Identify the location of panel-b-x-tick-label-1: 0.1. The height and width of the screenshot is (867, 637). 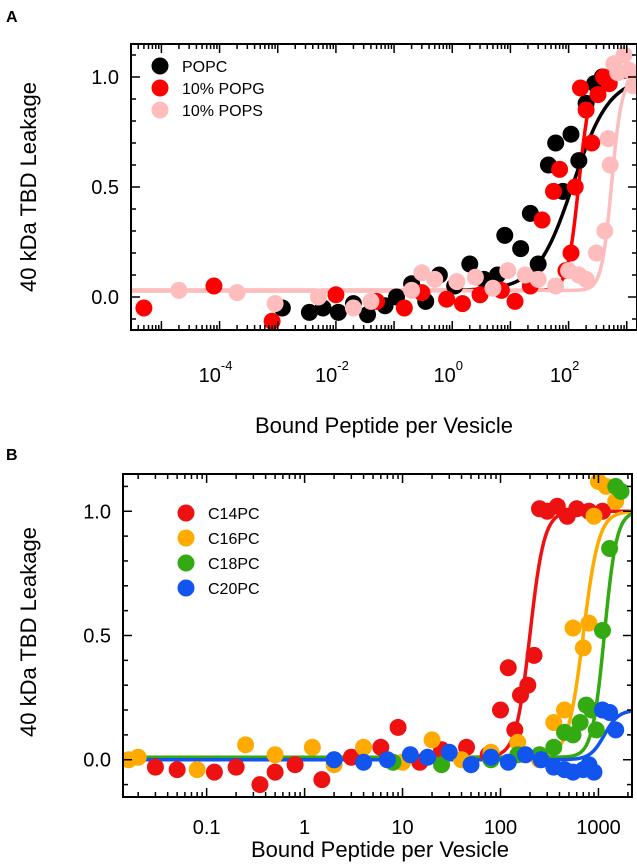
(207, 828).